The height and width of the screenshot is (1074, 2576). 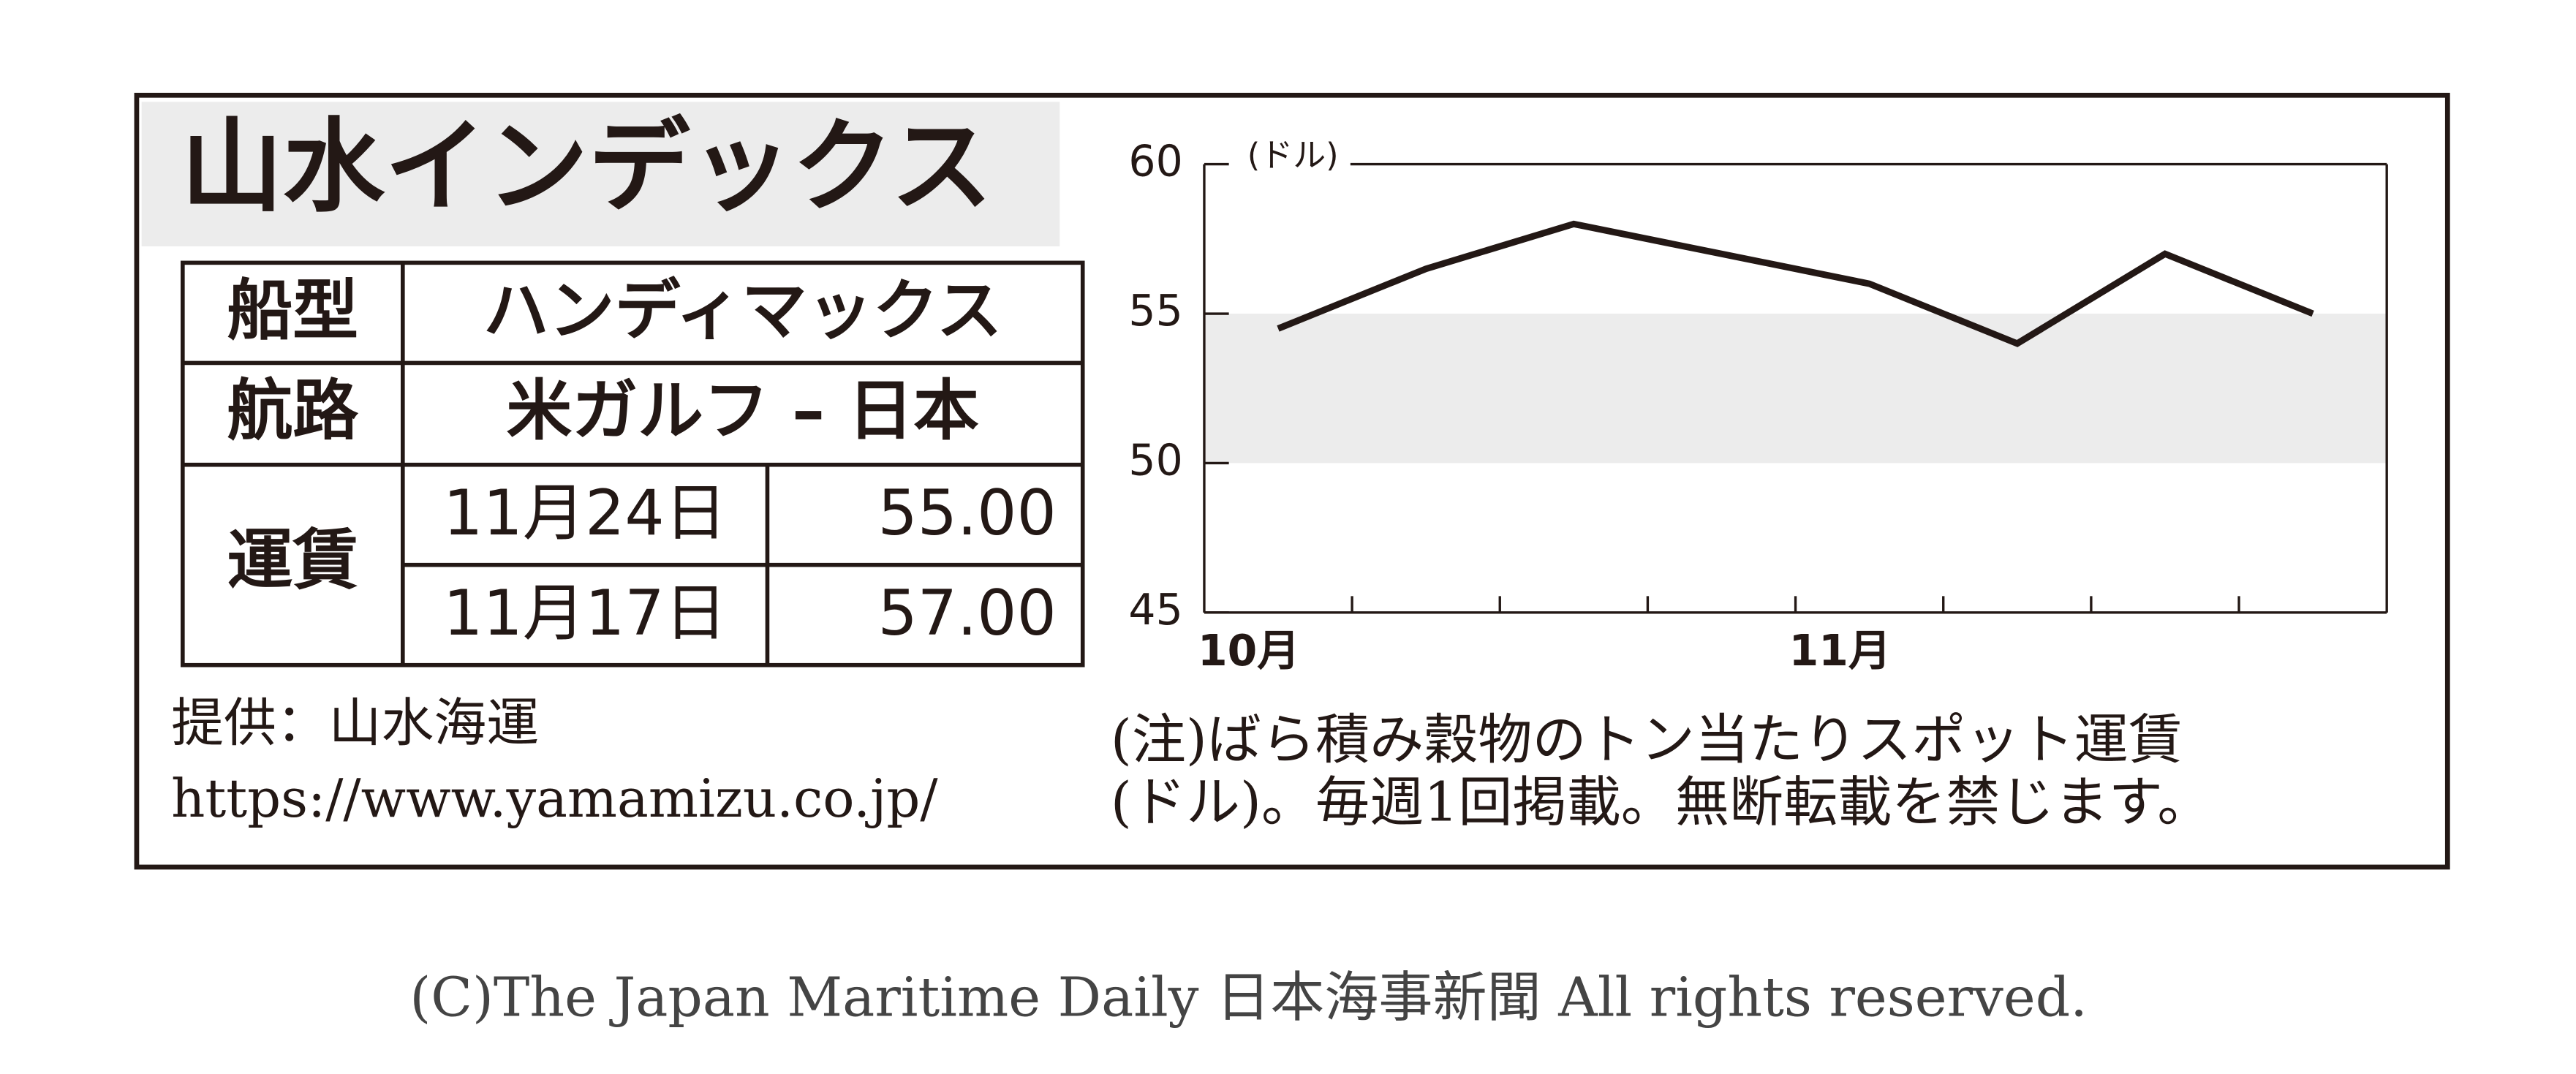 What do you see at coordinates (1840, 651) in the screenshot?
I see `x-tick-label: 11月` at bounding box center [1840, 651].